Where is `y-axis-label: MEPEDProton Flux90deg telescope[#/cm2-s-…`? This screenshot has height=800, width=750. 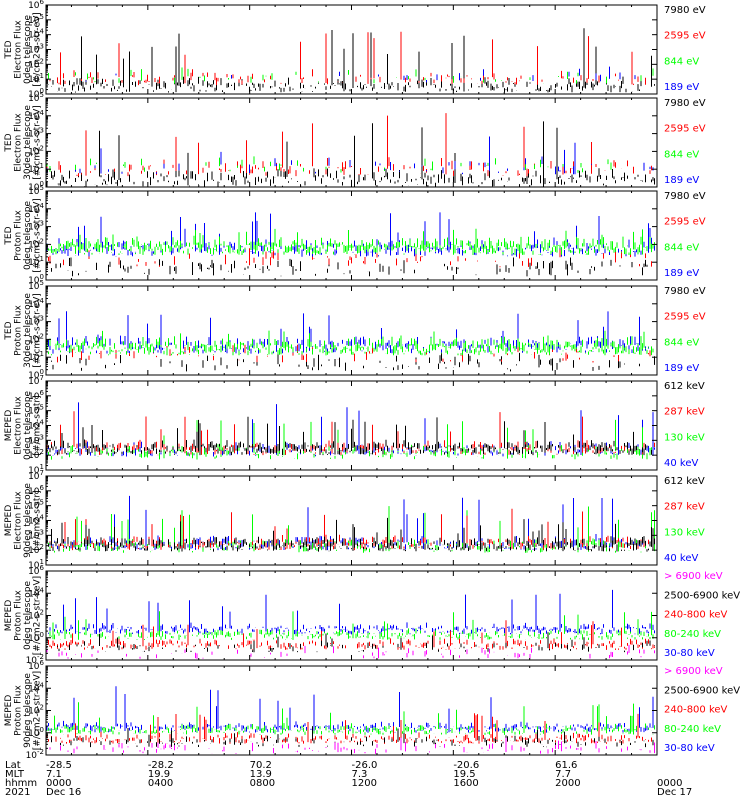
y-axis-label: MEPEDProton Flux90deg telescope[#/cm2-s-… is located at coordinates (23, 710).